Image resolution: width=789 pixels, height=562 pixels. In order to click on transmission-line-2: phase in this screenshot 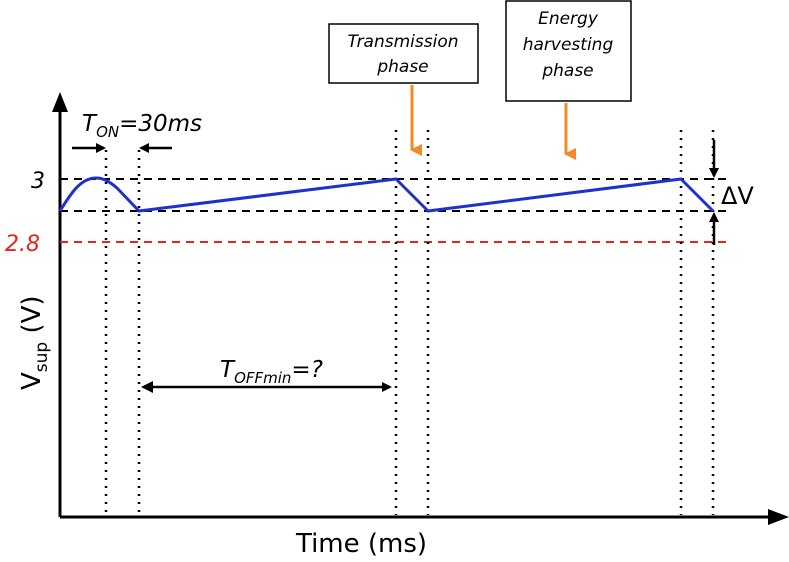, I will do `click(402, 67)`.